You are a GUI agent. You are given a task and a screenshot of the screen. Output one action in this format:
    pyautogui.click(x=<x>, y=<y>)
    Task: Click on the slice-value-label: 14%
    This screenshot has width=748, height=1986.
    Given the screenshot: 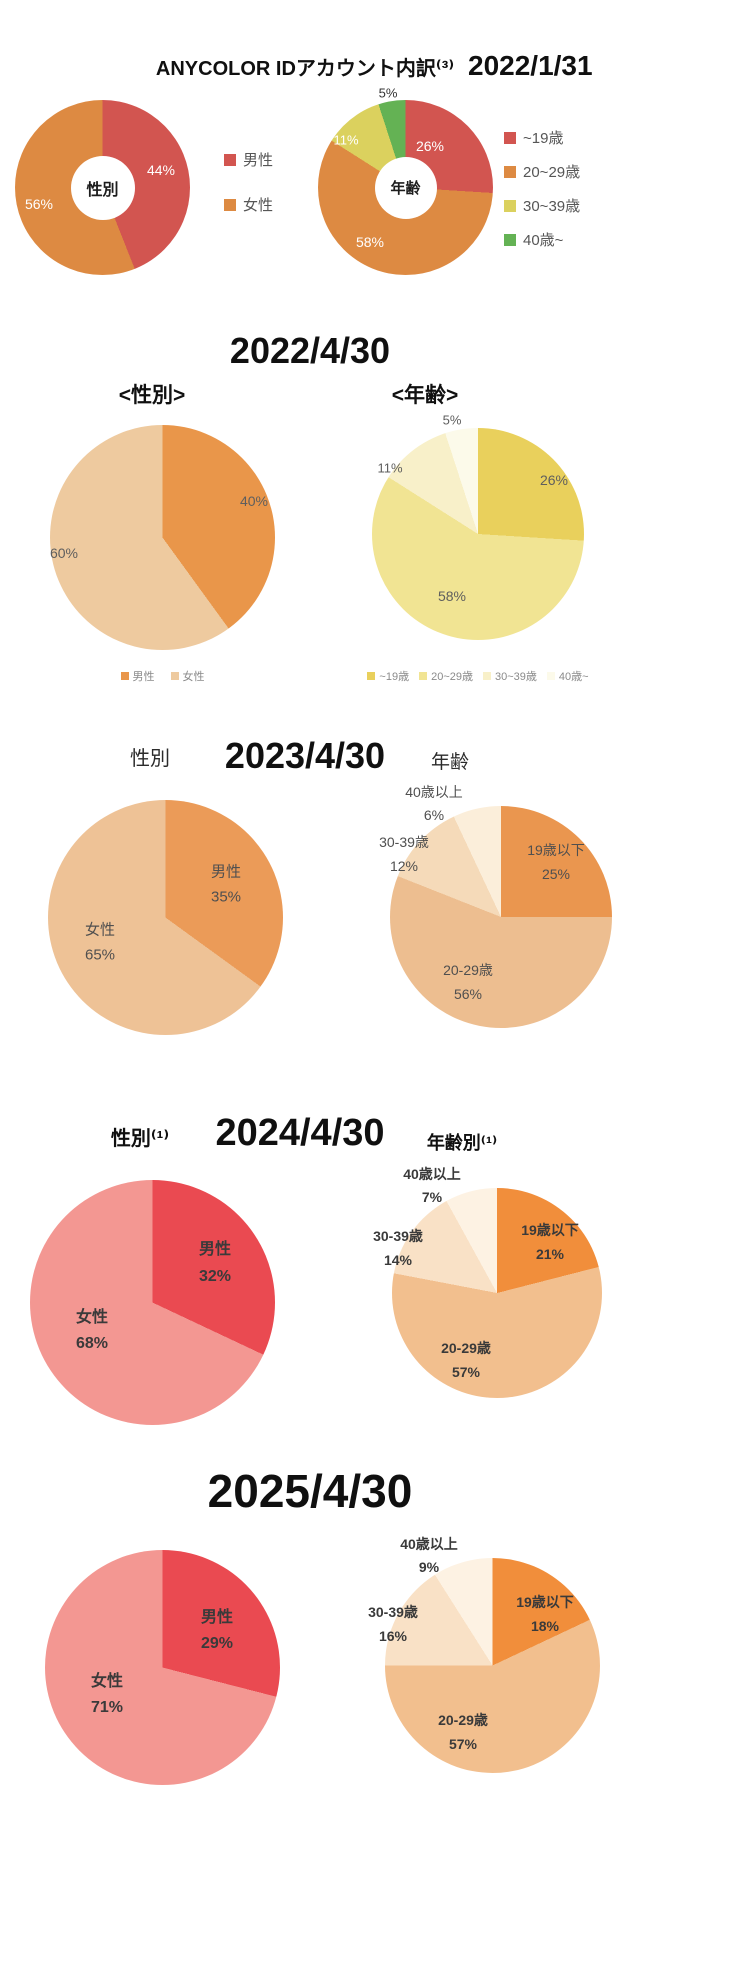 What is the action you would take?
    pyautogui.click(x=398, y=1260)
    